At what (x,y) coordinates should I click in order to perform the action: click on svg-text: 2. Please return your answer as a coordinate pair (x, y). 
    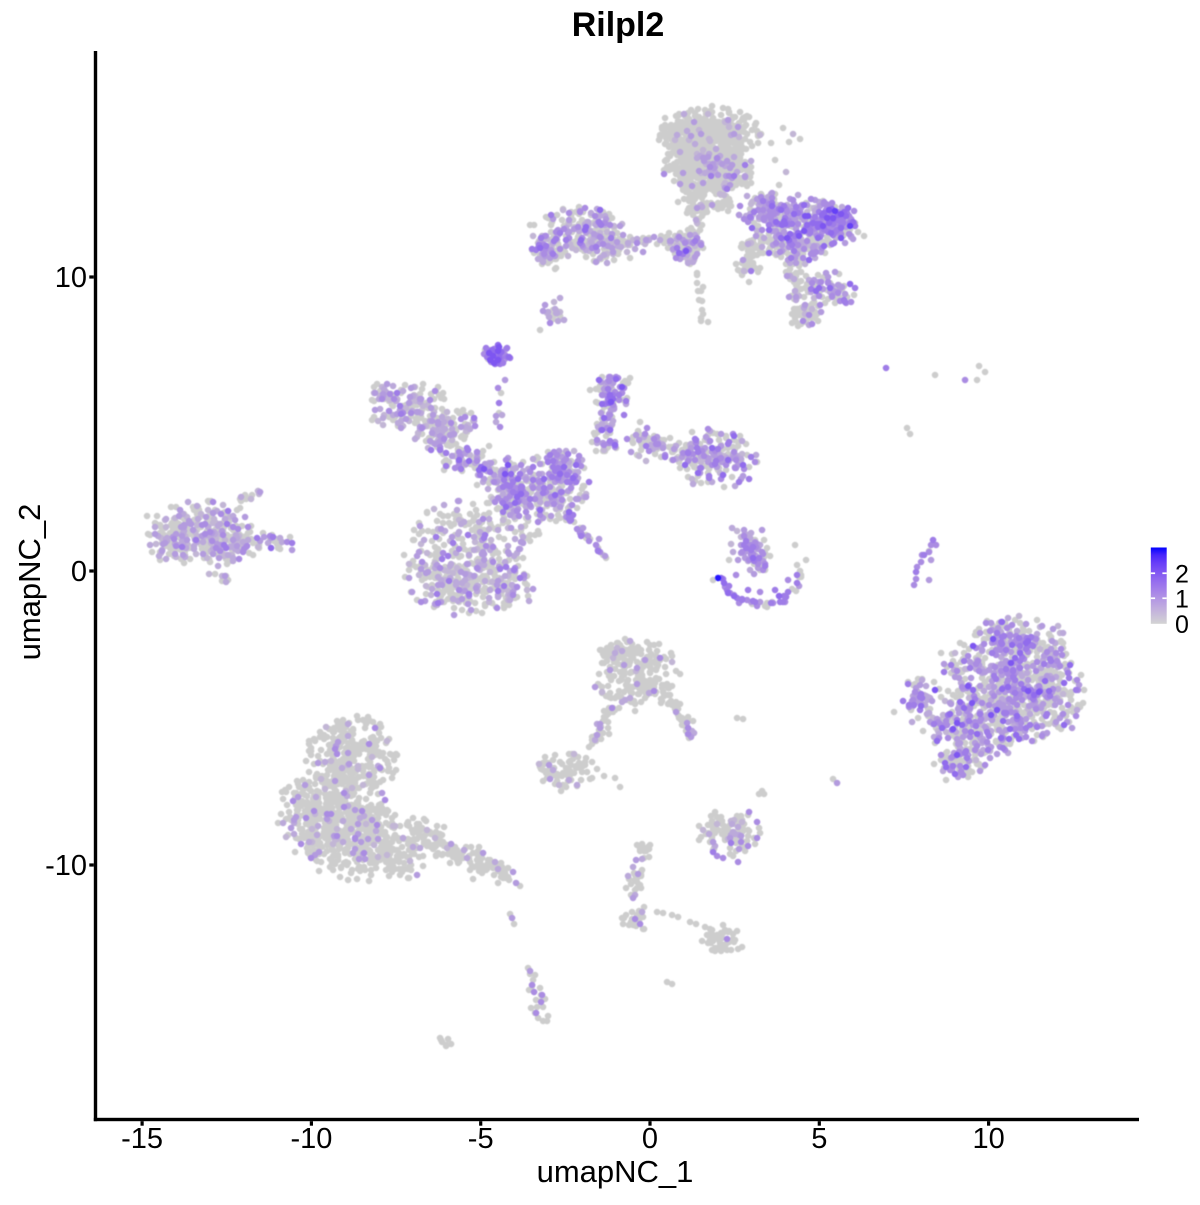
    Looking at the image, I should click on (1182, 574).